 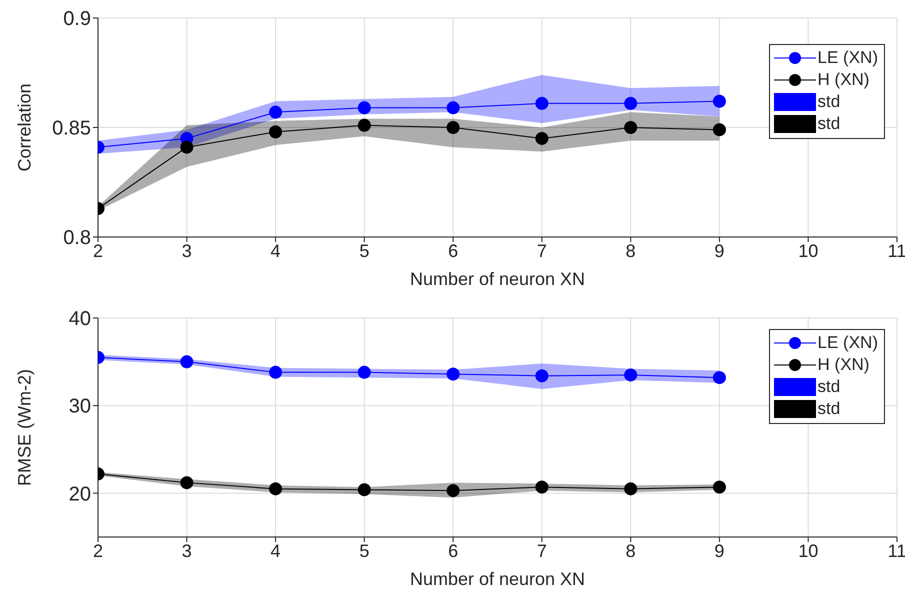 I want to click on y-tick-label: 0.85, so click(x=71, y=129).